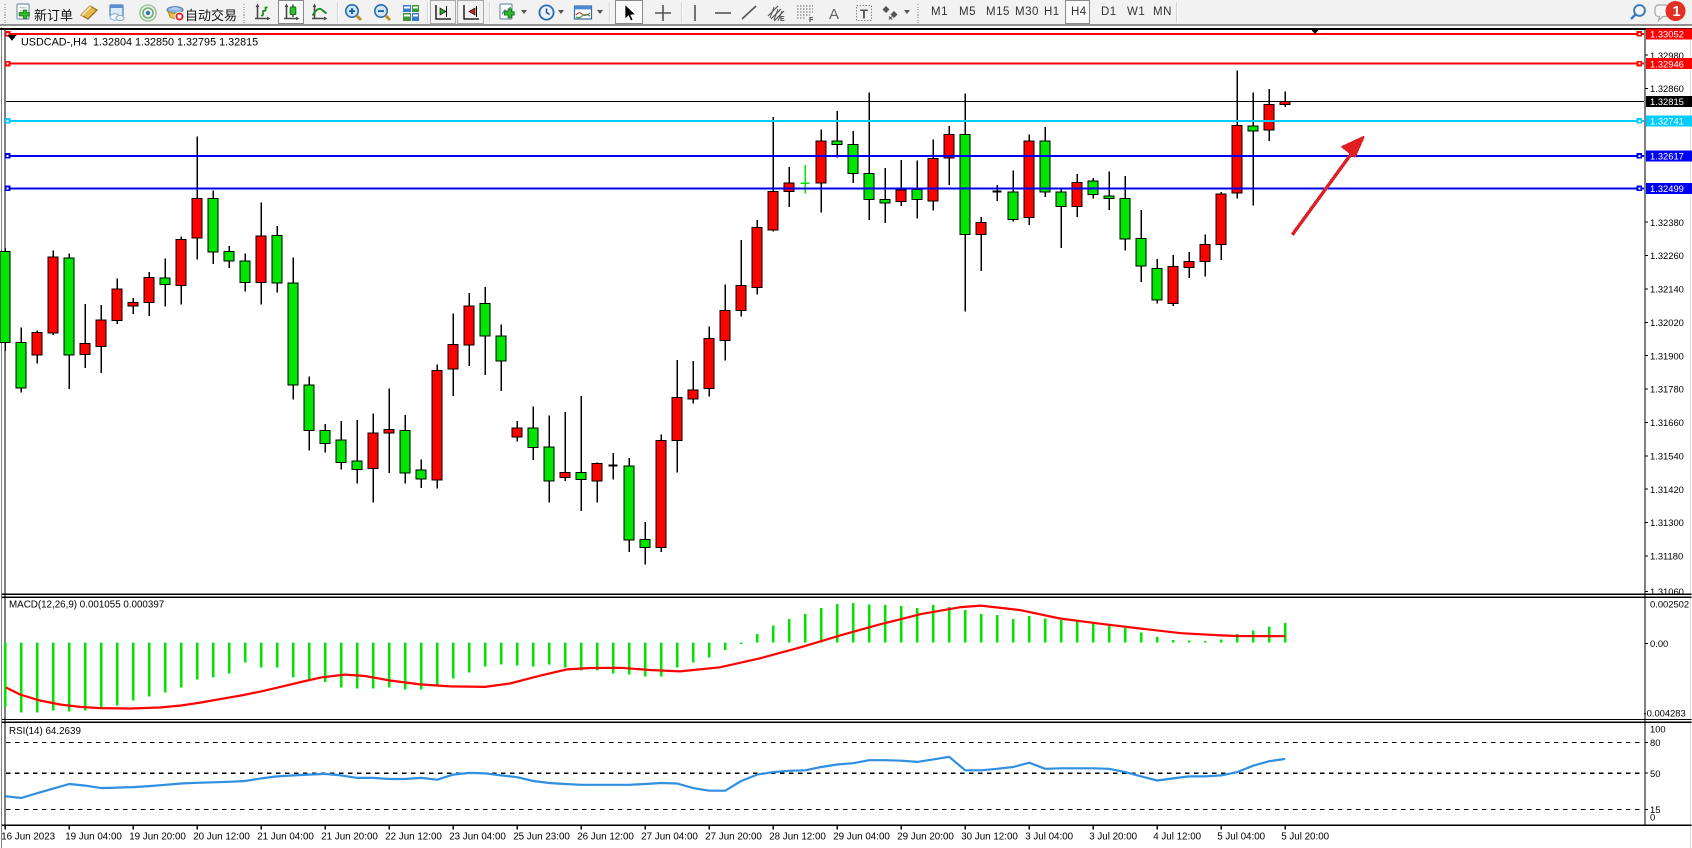 Image resolution: width=1692 pixels, height=848 pixels. I want to click on svg-text: 5 Jul 20:00, so click(1305, 837).